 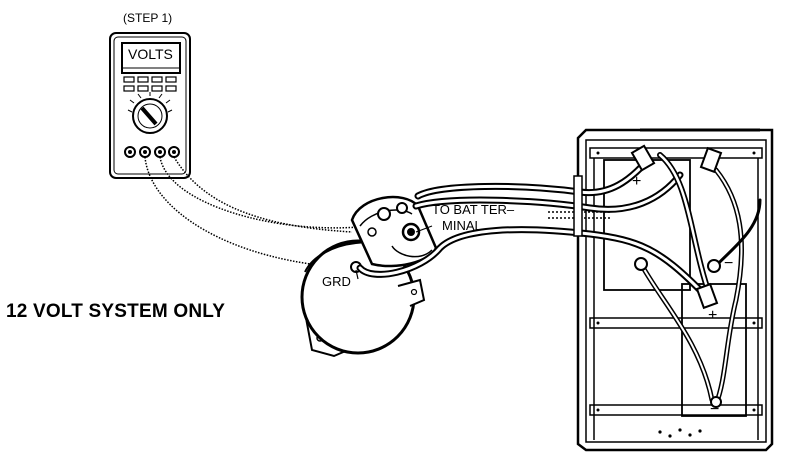 What do you see at coordinates (150, 54) in the screenshot?
I see `meter-display-text: VOLTS` at bounding box center [150, 54].